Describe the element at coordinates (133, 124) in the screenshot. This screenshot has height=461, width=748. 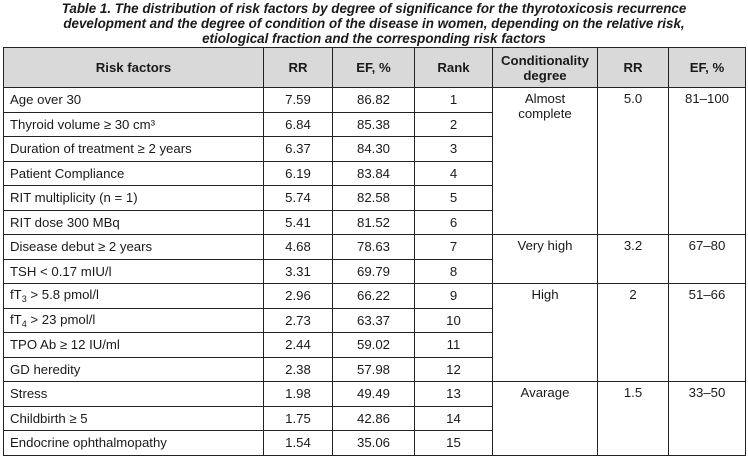
I see `risk-factor-cell: Thyroid volume ≥ 30 cm³` at that location.